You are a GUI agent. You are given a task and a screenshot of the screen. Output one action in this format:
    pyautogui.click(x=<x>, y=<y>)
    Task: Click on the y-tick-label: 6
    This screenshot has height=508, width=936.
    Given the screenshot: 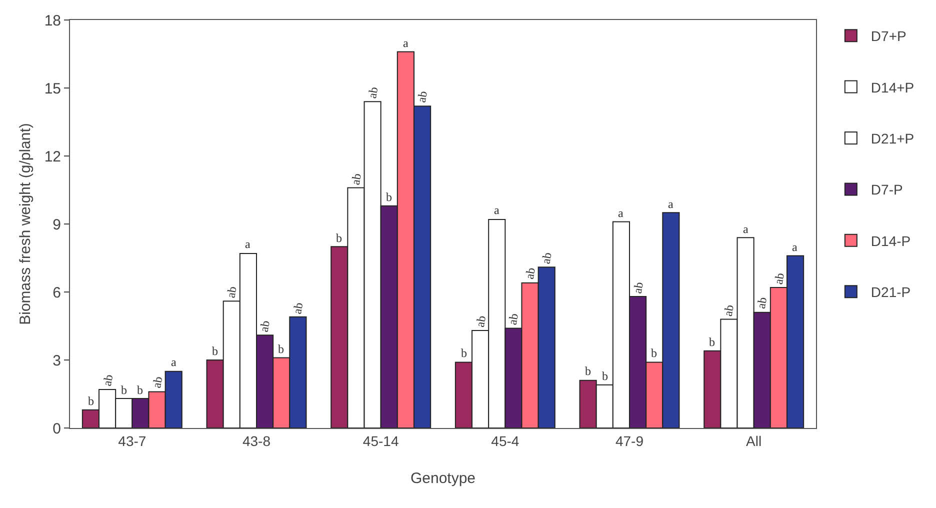 What is the action you would take?
    pyautogui.click(x=56, y=293)
    